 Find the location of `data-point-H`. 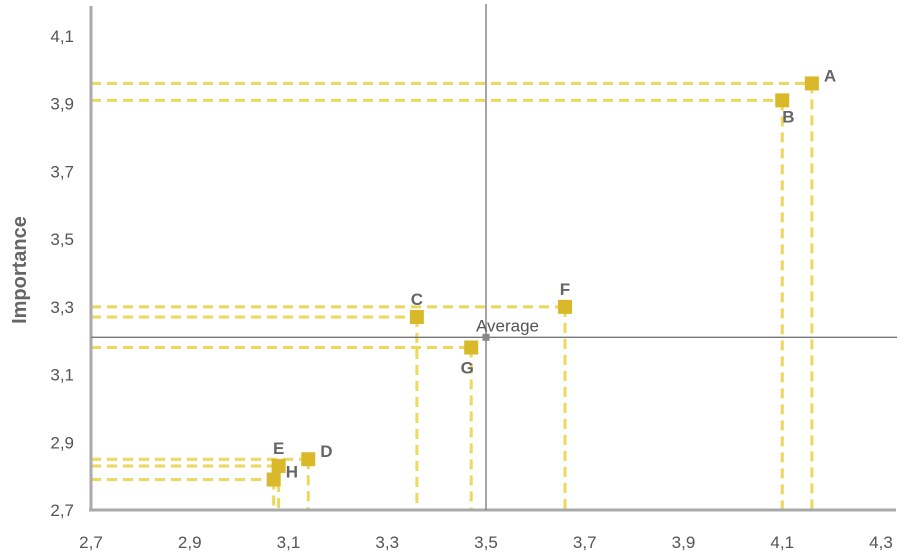

data-point-H is located at coordinates (273, 479).